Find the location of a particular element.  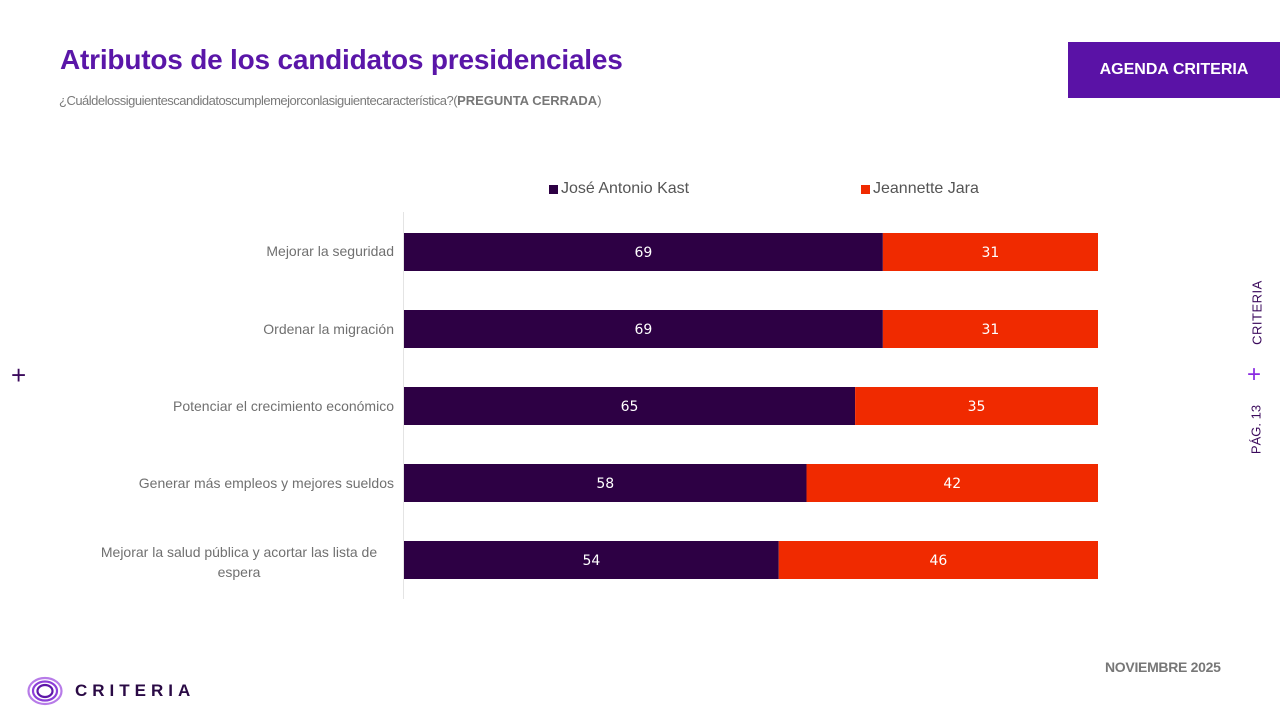

bar-value-label: 54 is located at coordinates (591, 561).